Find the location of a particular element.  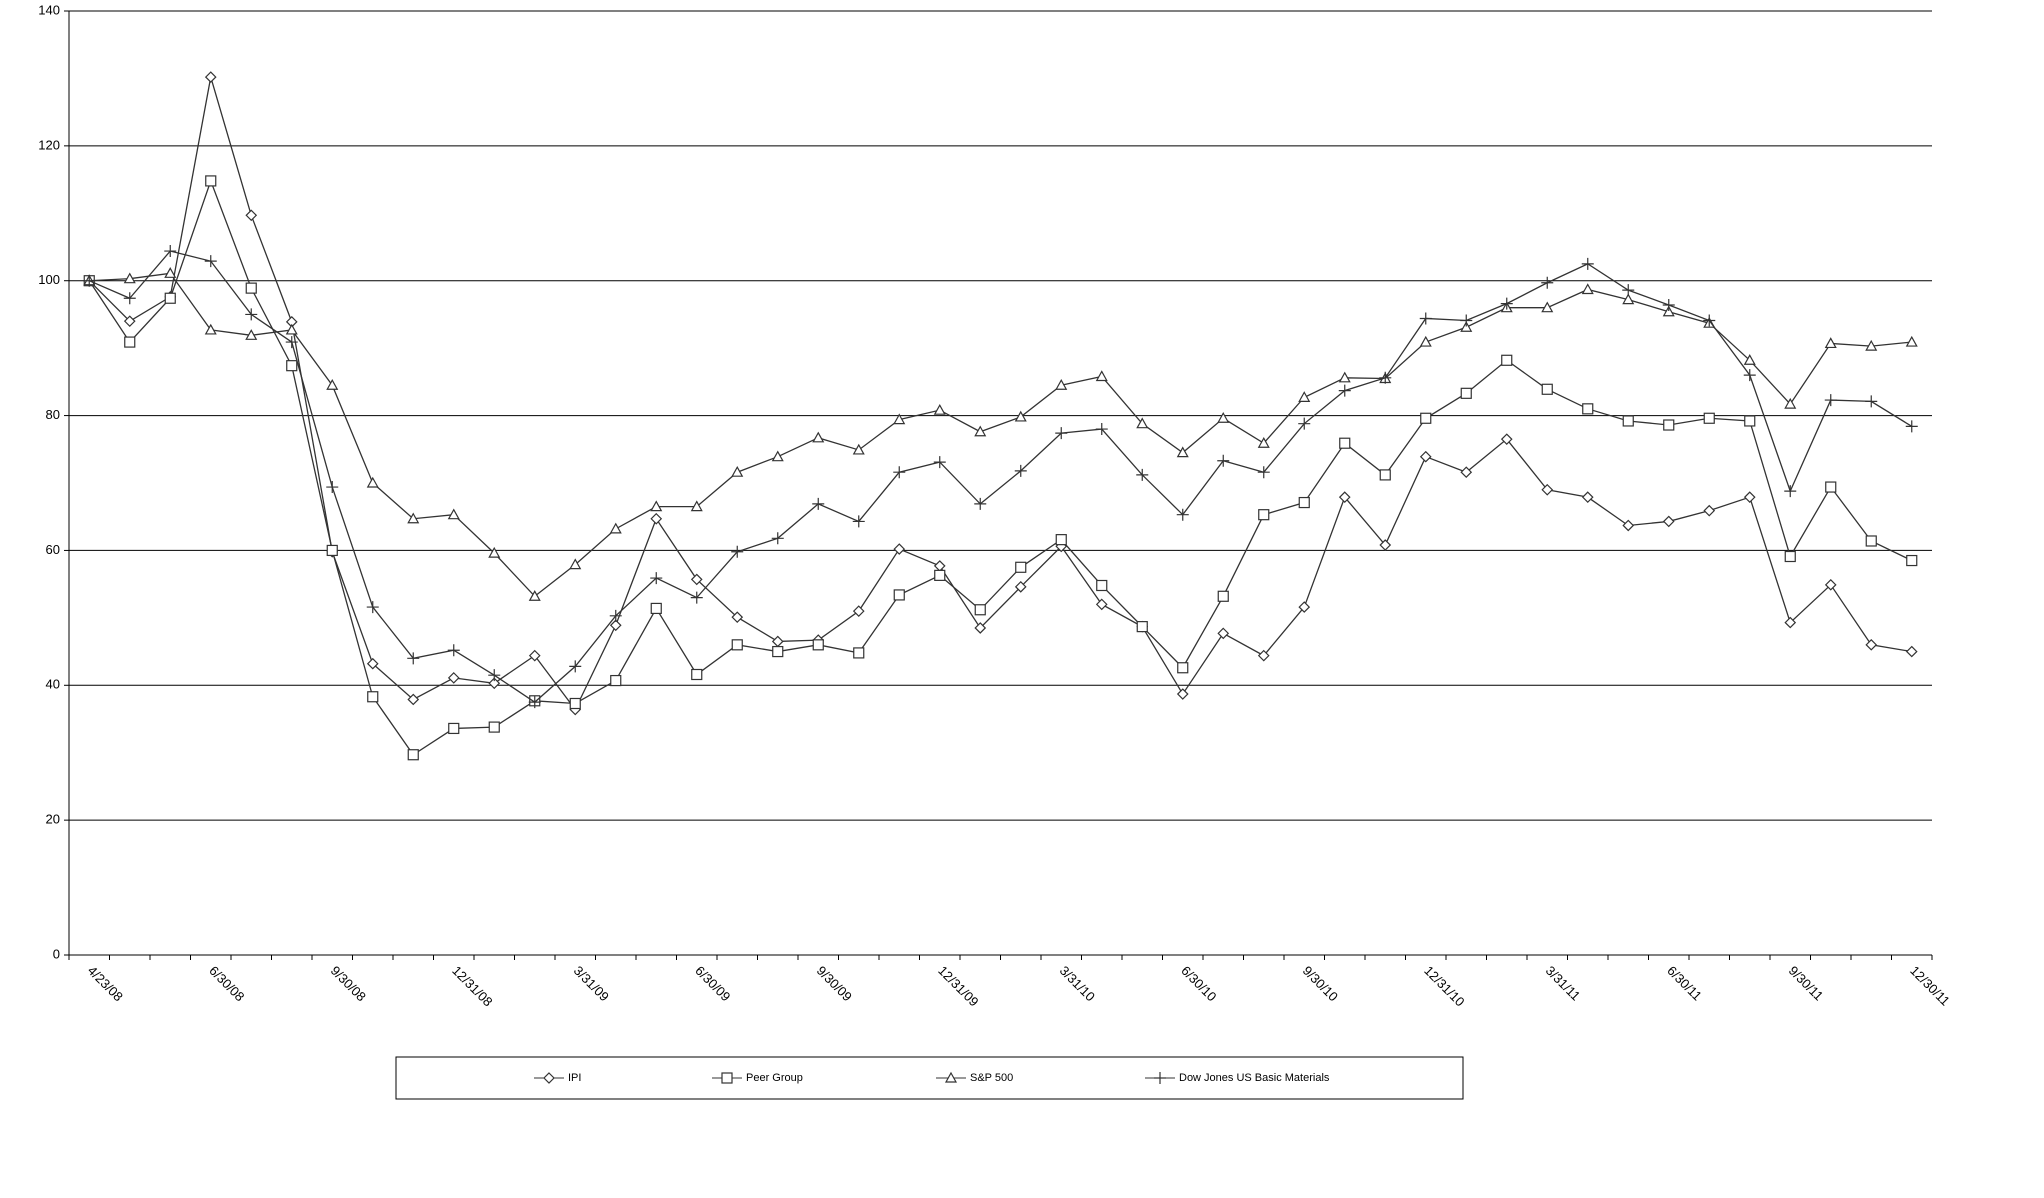

x-tick-label: 9/30/08 is located at coordinates (348, 983).